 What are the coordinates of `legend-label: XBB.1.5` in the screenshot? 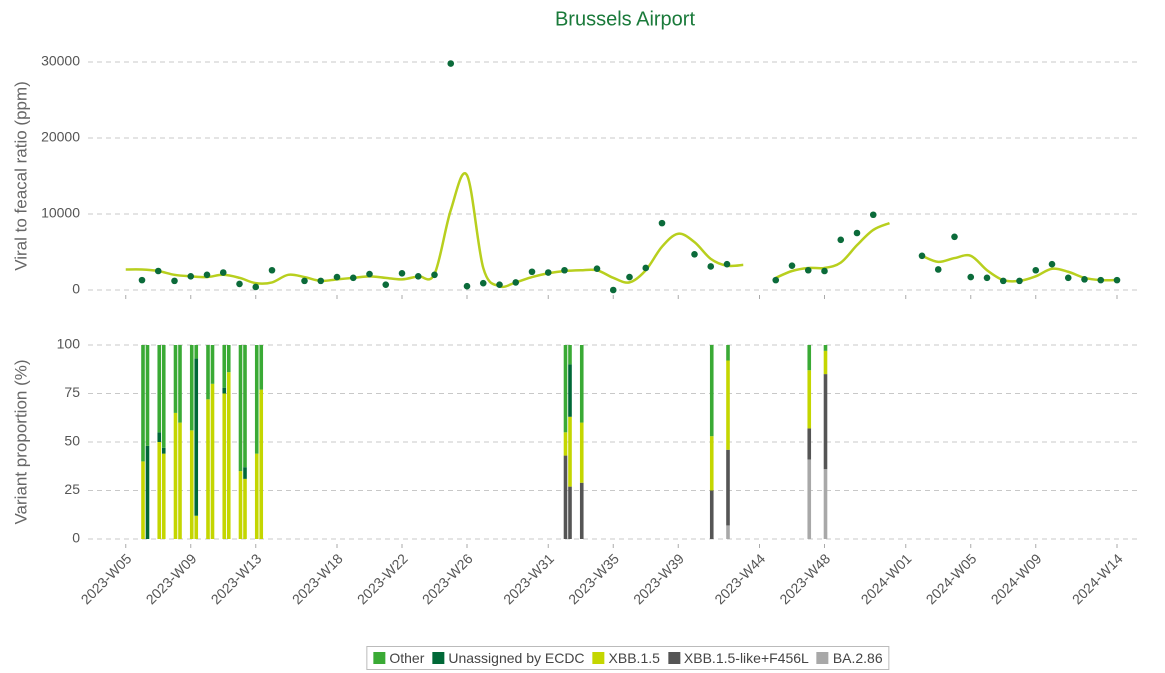 It's located at (634, 658).